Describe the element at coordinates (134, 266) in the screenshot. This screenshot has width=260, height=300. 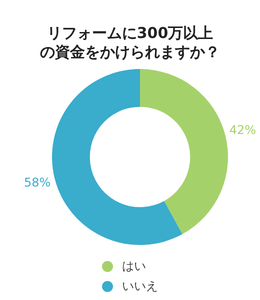
I see `legend-label: はい` at that location.